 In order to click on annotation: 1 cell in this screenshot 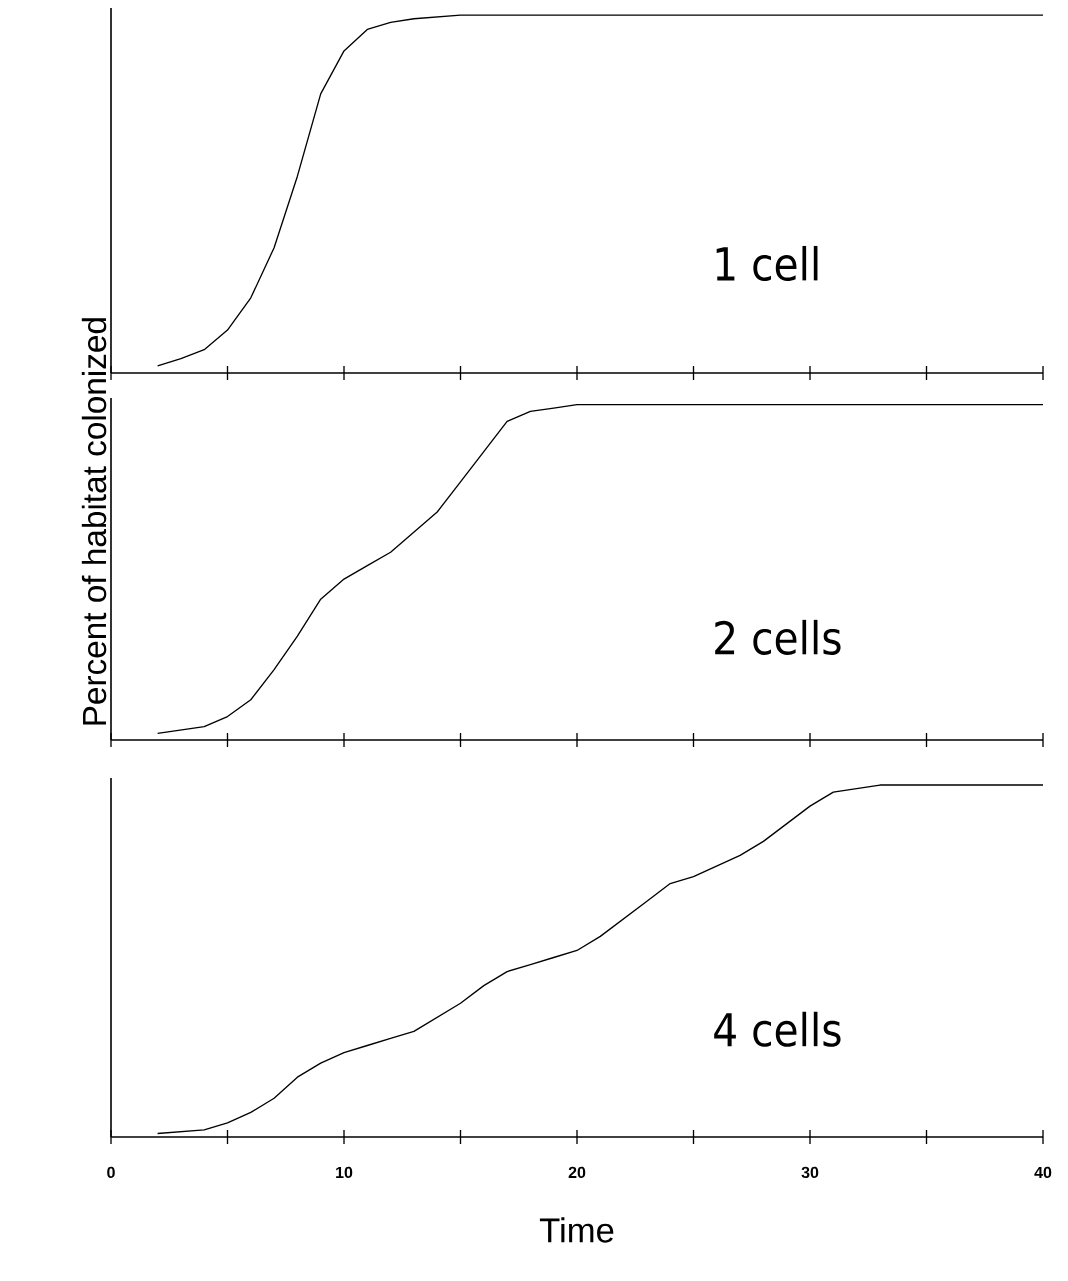, I will do `click(767, 263)`.